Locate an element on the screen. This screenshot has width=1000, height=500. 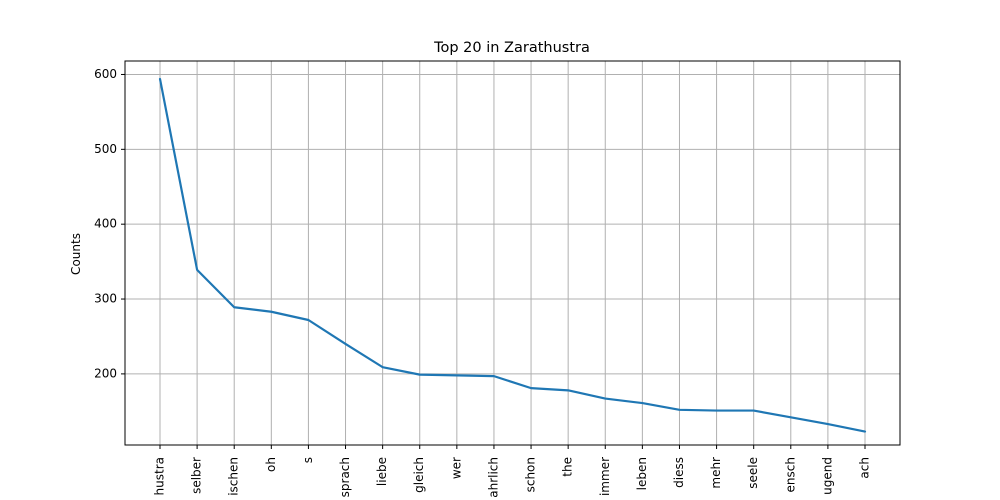
x-tick-label: seele is located at coordinates (753, 473).